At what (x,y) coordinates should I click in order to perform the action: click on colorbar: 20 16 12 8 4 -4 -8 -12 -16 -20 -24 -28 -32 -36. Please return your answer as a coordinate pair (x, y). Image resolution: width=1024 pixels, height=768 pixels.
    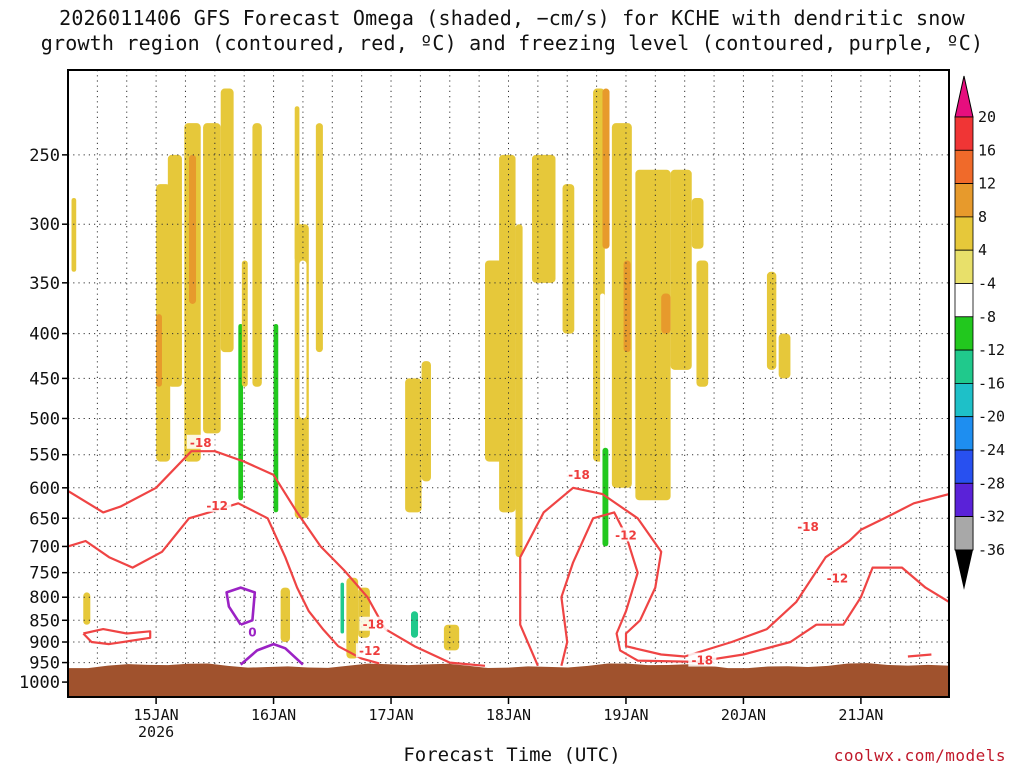
    Looking at the image, I should click on (979, 332).